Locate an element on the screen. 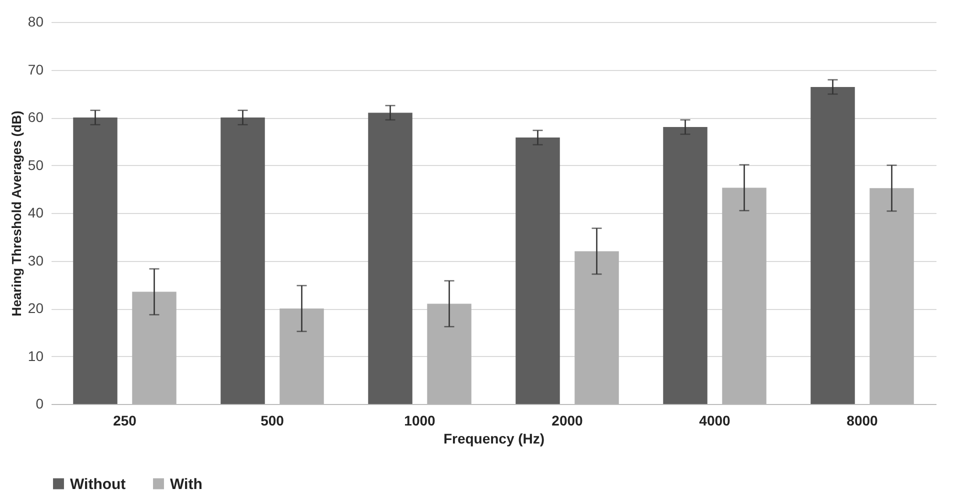 This screenshot has height=502, width=956. y-tick-label: 10 is located at coordinates (36, 356).